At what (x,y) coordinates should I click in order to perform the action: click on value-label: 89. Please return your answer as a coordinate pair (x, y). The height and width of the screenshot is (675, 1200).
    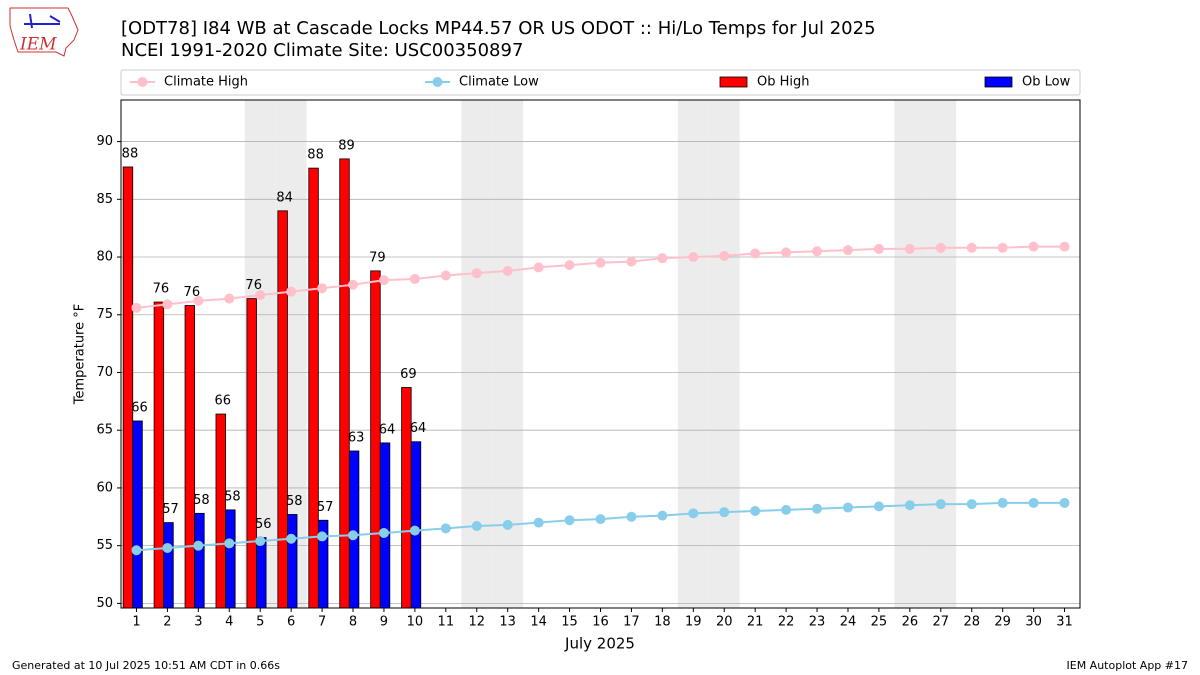
    Looking at the image, I should click on (346, 145).